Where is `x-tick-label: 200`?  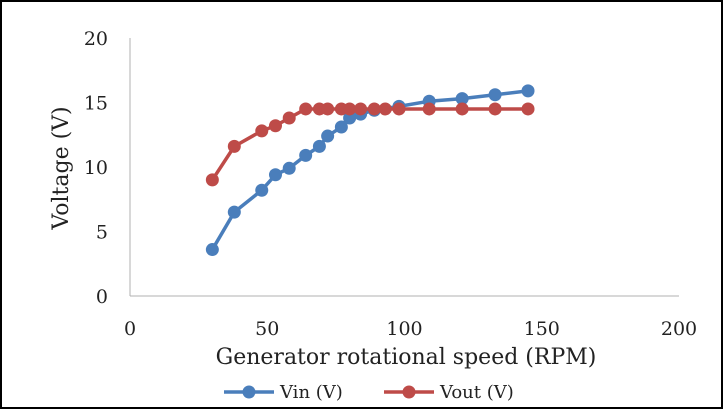
x-tick-label: 200 is located at coordinates (679, 329).